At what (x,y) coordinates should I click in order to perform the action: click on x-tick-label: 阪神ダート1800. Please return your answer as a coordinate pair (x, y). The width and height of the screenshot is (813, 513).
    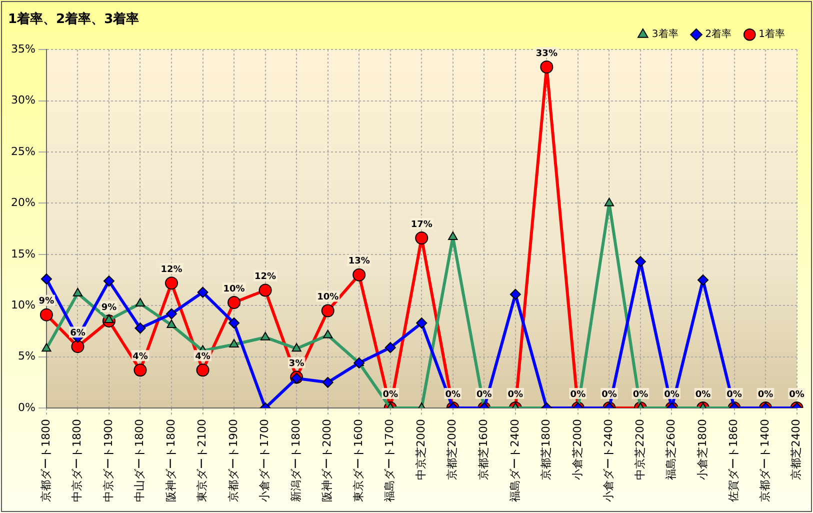
    Looking at the image, I should click on (171, 460).